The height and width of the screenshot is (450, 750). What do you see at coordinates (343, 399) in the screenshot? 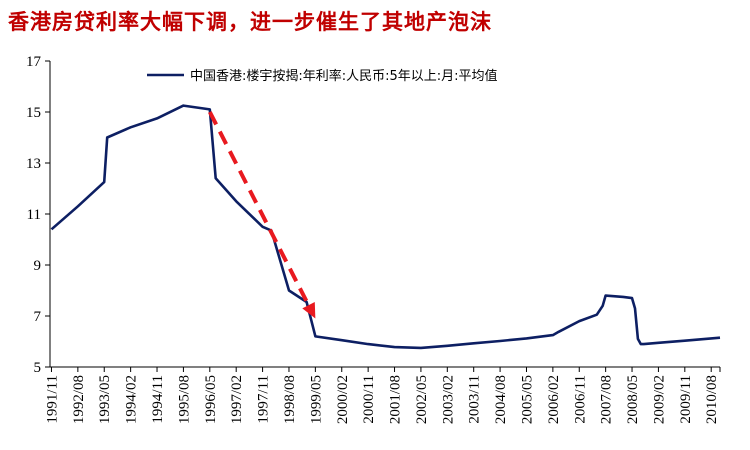
I see `x-tick-label: 2000/02` at bounding box center [343, 399].